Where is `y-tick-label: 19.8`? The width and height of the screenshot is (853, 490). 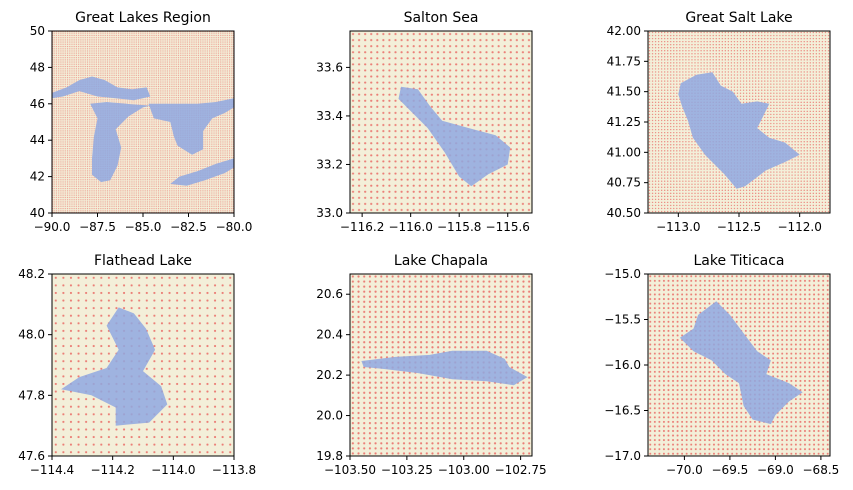
y-tick-label: 19.8 is located at coordinates (329, 456).